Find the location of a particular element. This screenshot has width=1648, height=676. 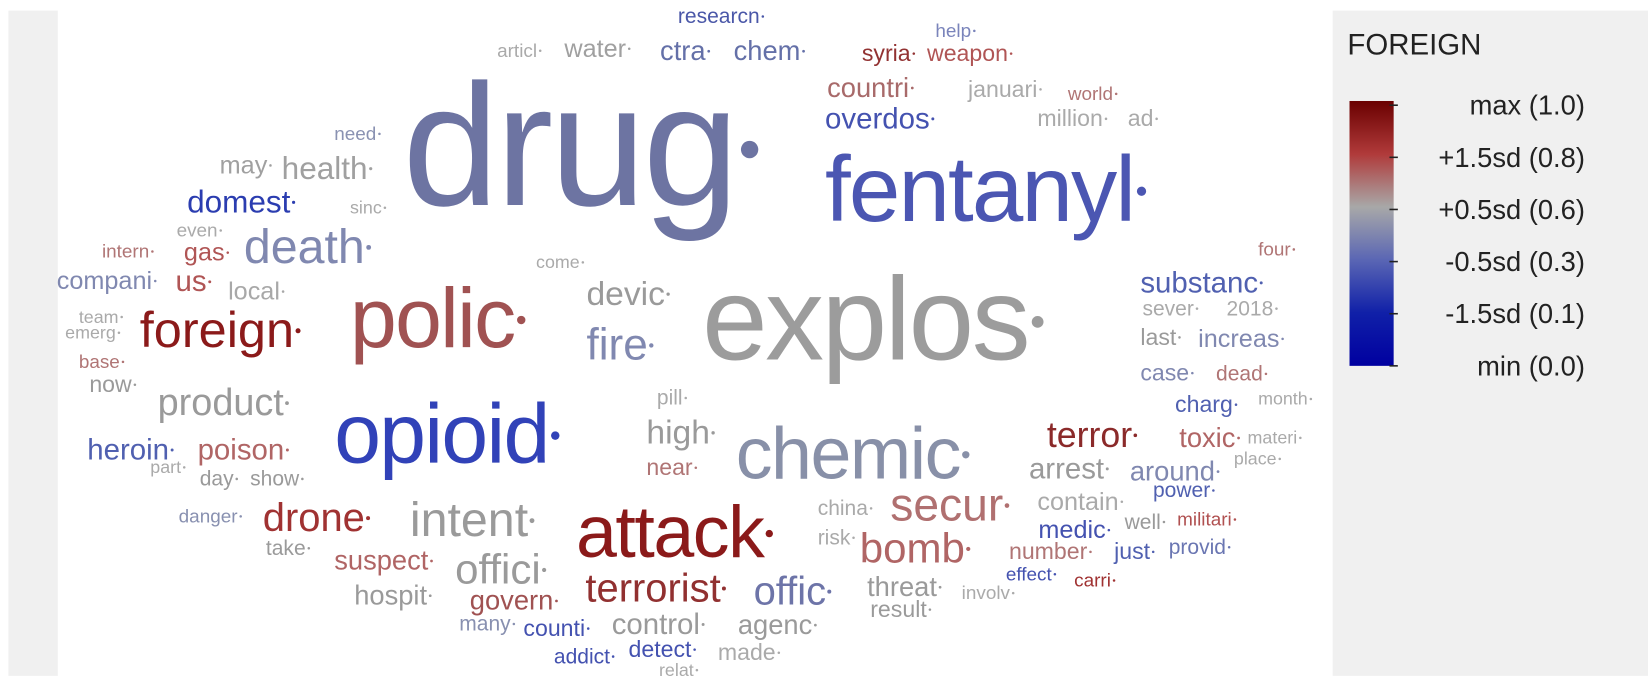

word: many is located at coordinates (485, 624).